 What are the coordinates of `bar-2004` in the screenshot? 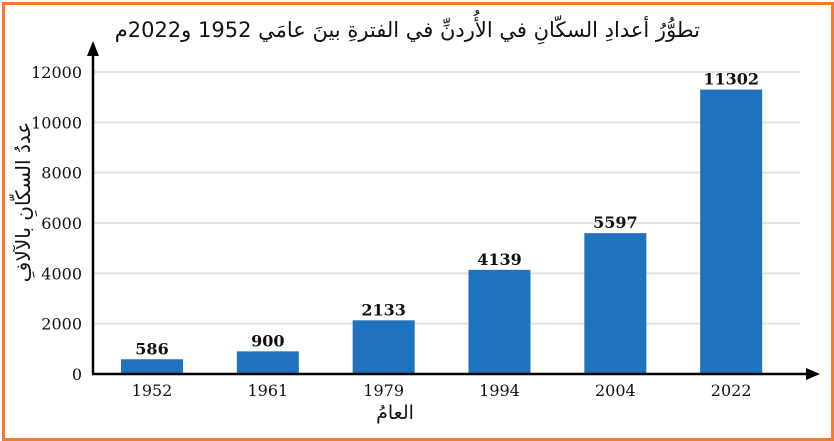 It's located at (615, 303).